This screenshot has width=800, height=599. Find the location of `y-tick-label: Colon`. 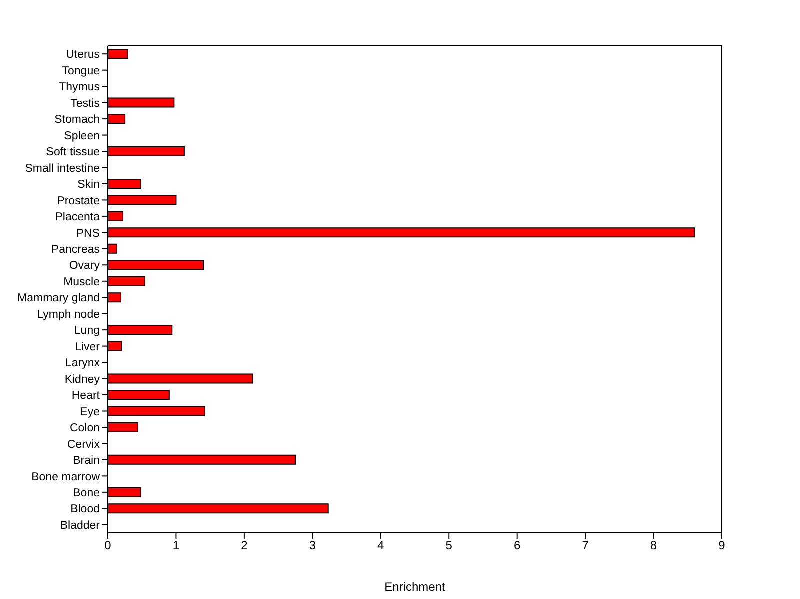

y-tick-label: Colon is located at coordinates (85, 428).